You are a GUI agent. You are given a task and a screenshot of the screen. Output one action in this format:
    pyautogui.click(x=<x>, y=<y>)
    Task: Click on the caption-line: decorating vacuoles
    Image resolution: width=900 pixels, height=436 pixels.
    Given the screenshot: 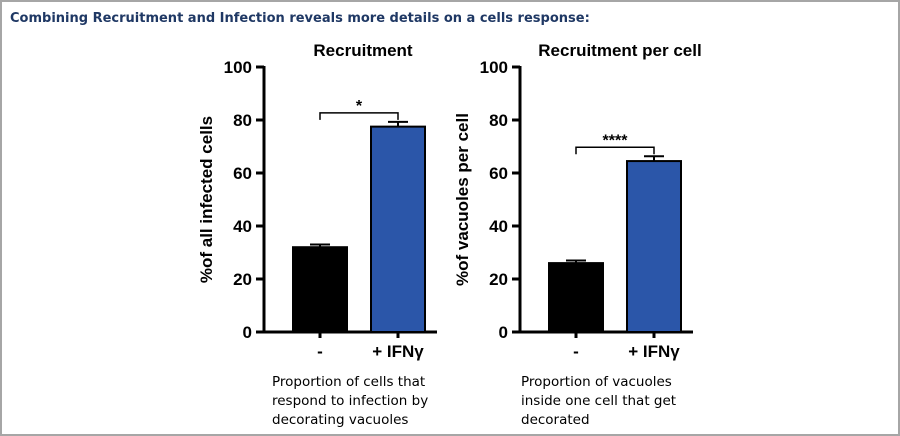 What is the action you would take?
    pyautogui.click(x=340, y=420)
    